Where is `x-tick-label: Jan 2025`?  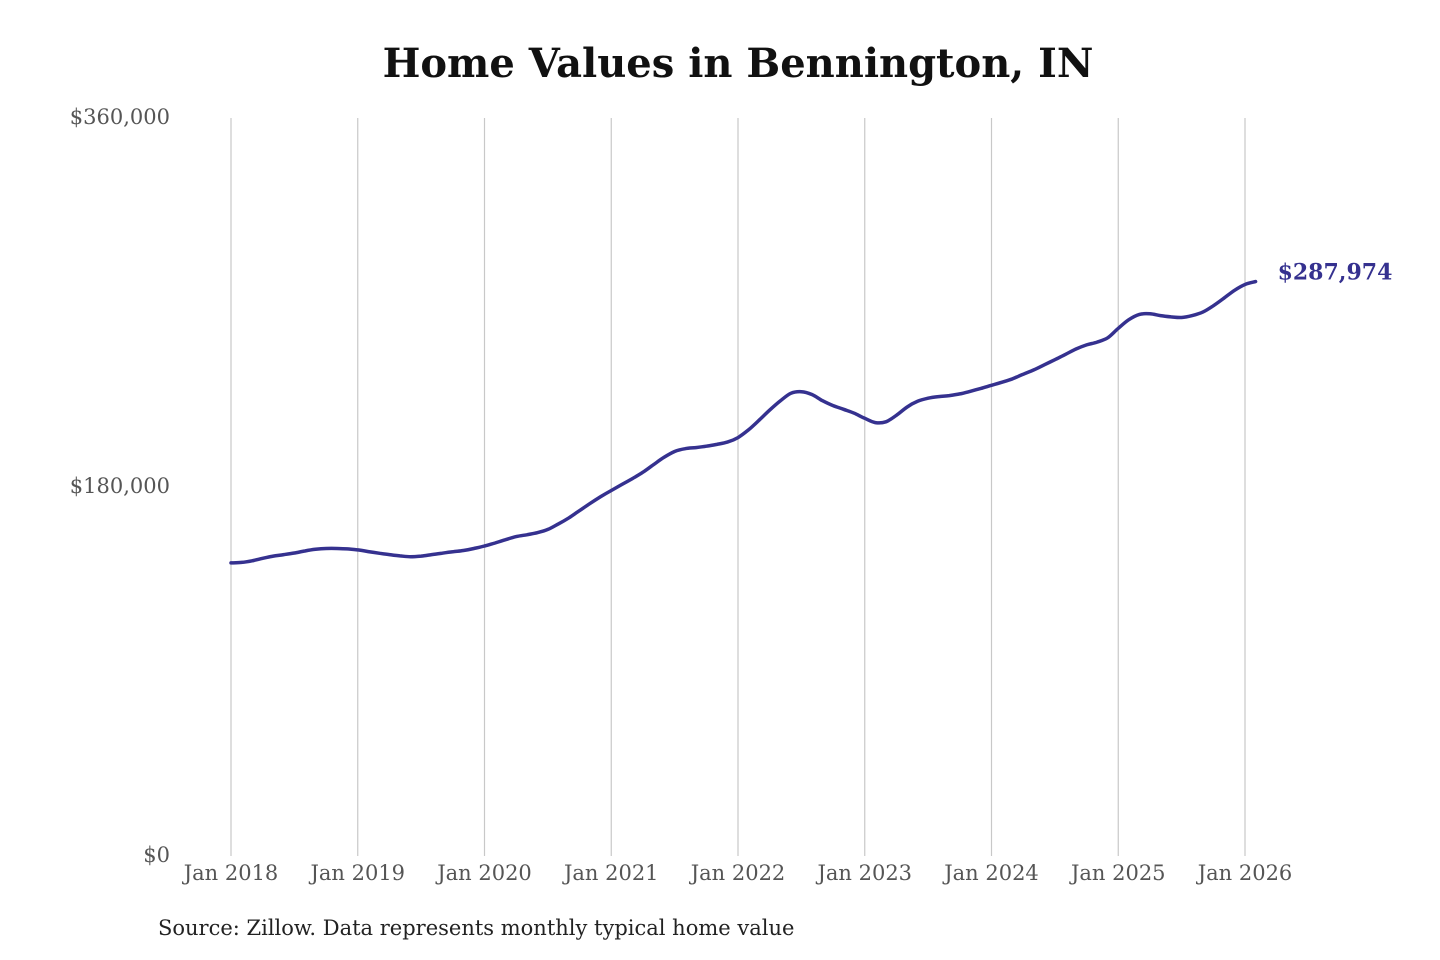 x-tick-label: Jan 2025 is located at coordinates (1117, 873).